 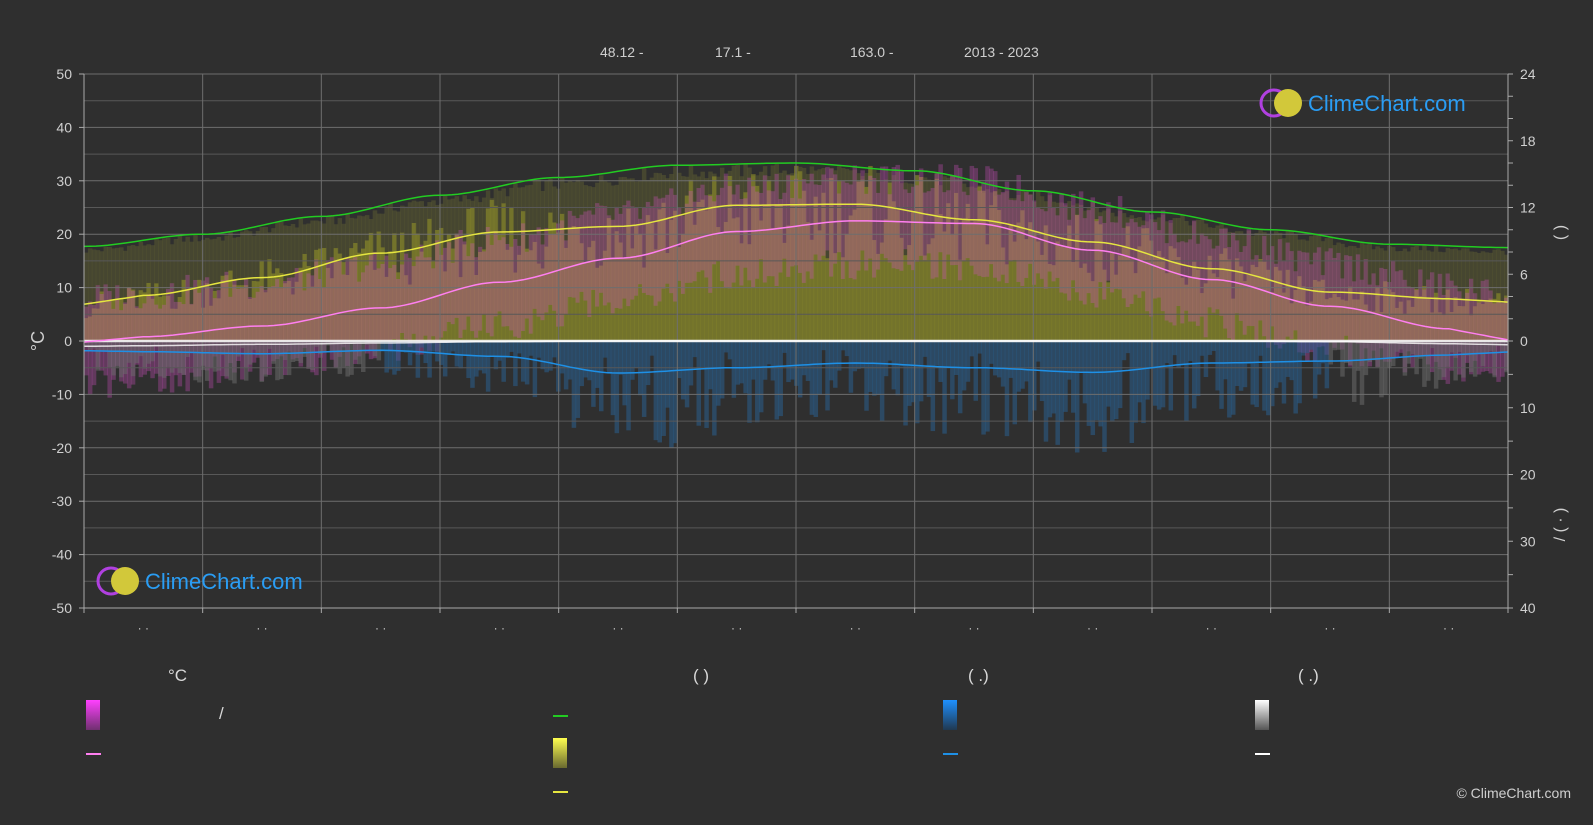 What do you see at coordinates (62, 448) in the screenshot?
I see `y-tick-label: -20` at bounding box center [62, 448].